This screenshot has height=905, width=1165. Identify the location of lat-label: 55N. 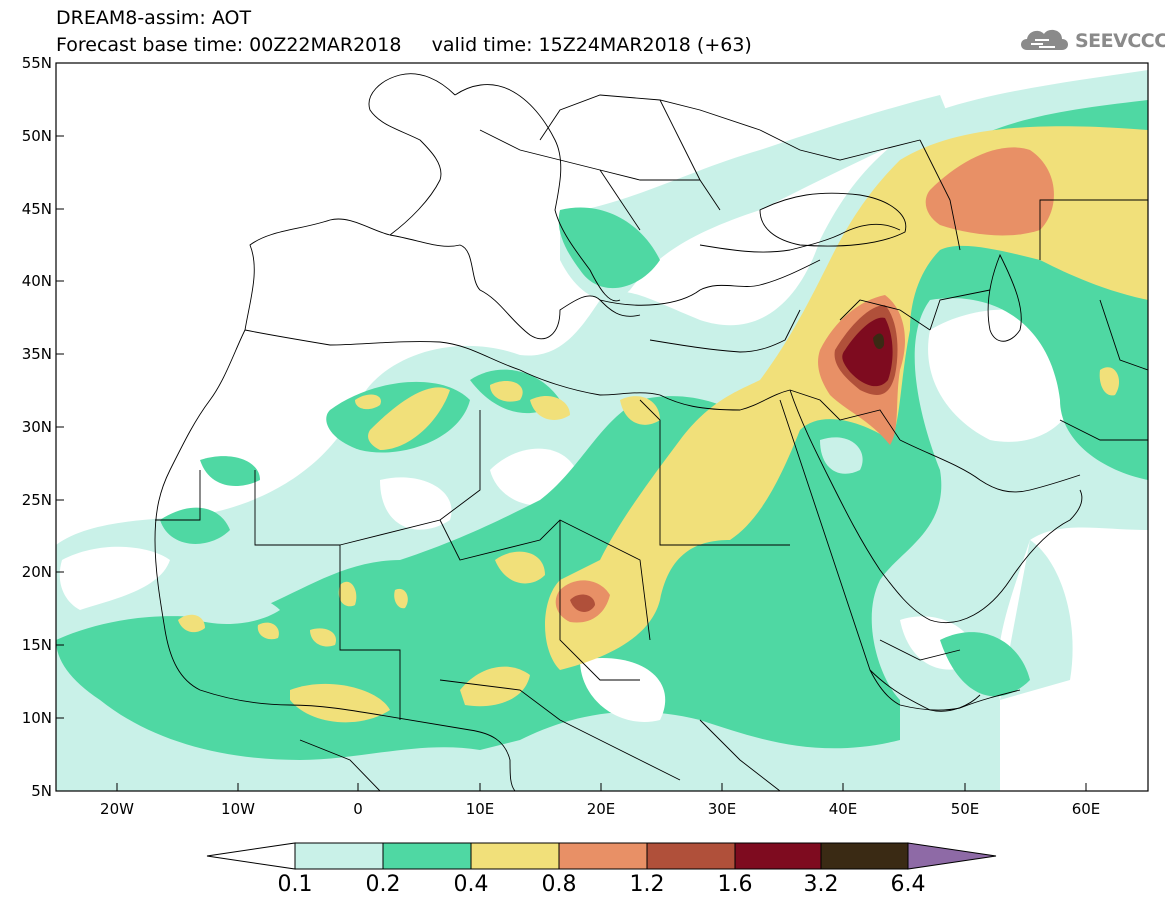
(36, 63).